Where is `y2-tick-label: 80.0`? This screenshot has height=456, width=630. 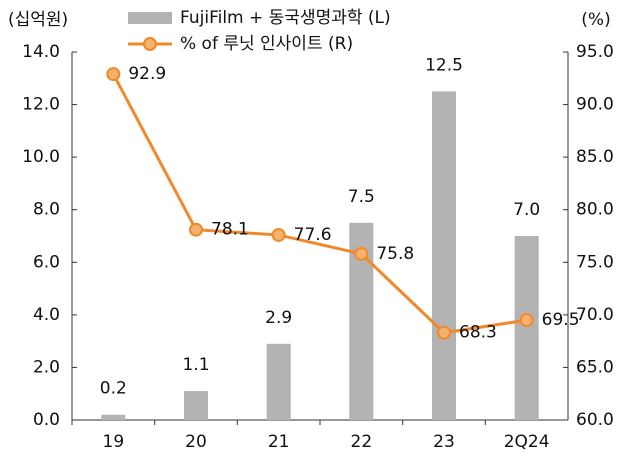 y2-tick-label: 80.0 is located at coordinates (595, 210).